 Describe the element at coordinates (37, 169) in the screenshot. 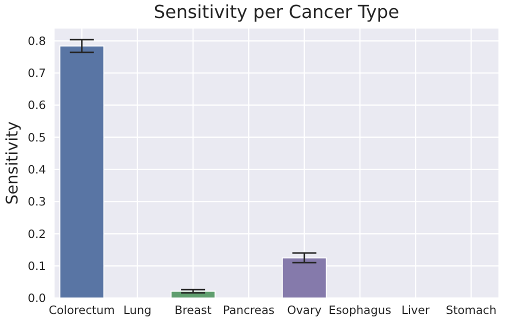

I see `y-tick-label: 0.4` at that location.